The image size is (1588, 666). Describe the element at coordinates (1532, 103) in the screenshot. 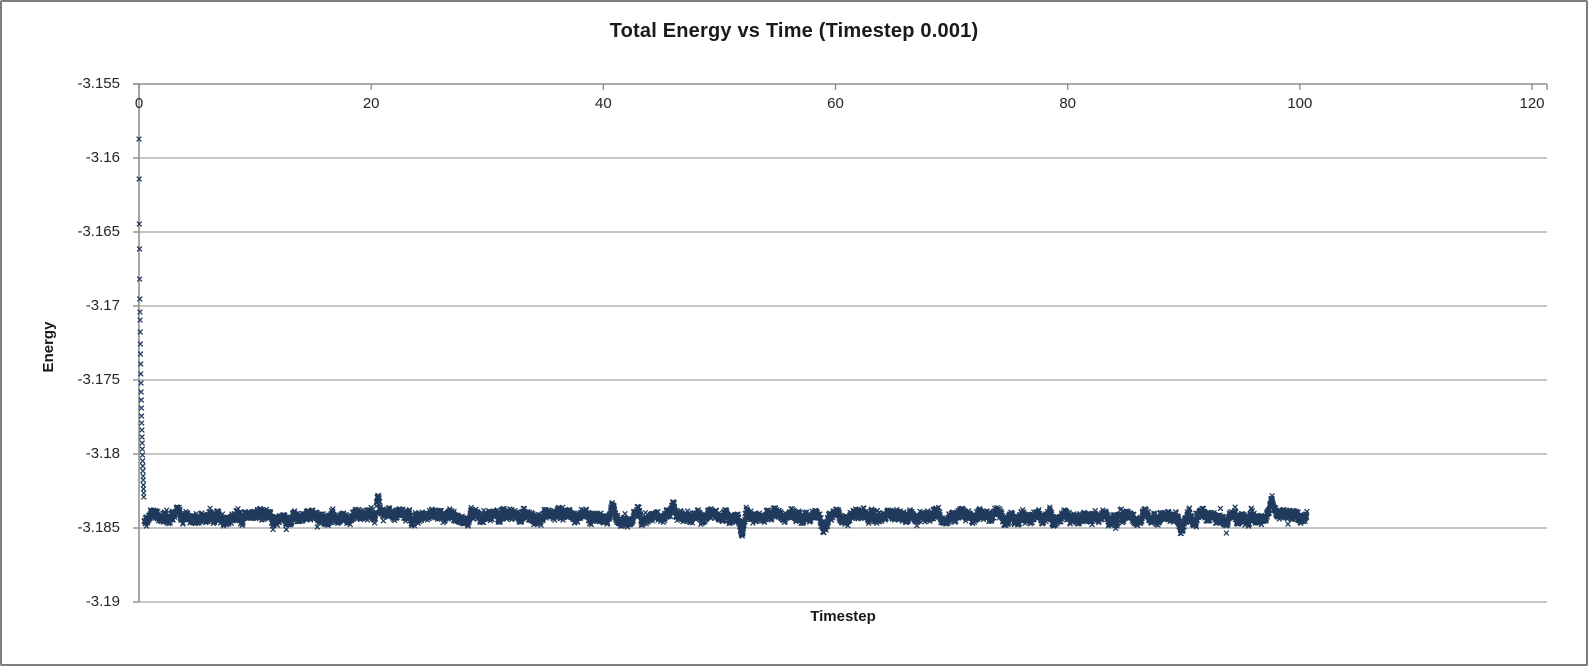

I see `x-tick-label: 120` at that location.